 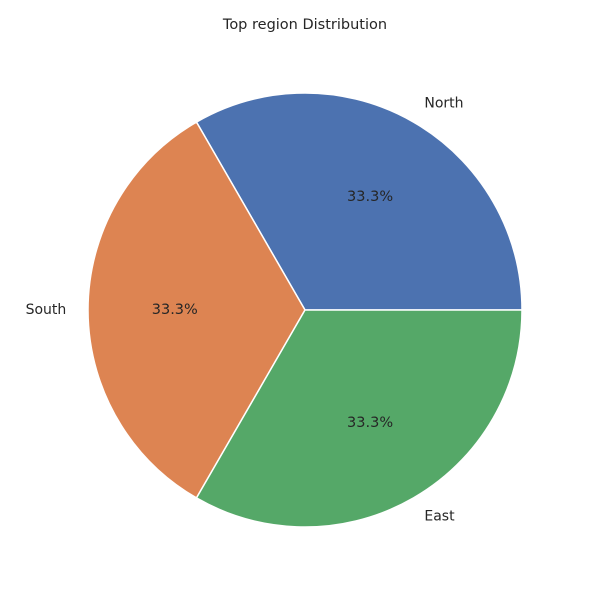 What do you see at coordinates (443, 103) in the screenshot?
I see `category-label-north: North` at bounding box center [443, 103].